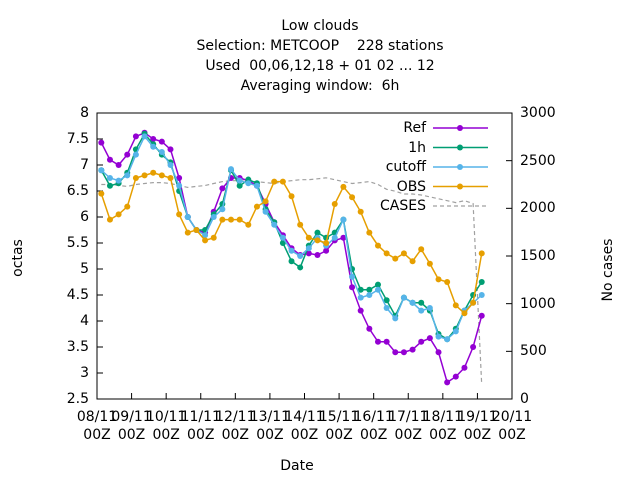  I want to click on x-tick-label: 12/11 00Z, so click(235, 426).